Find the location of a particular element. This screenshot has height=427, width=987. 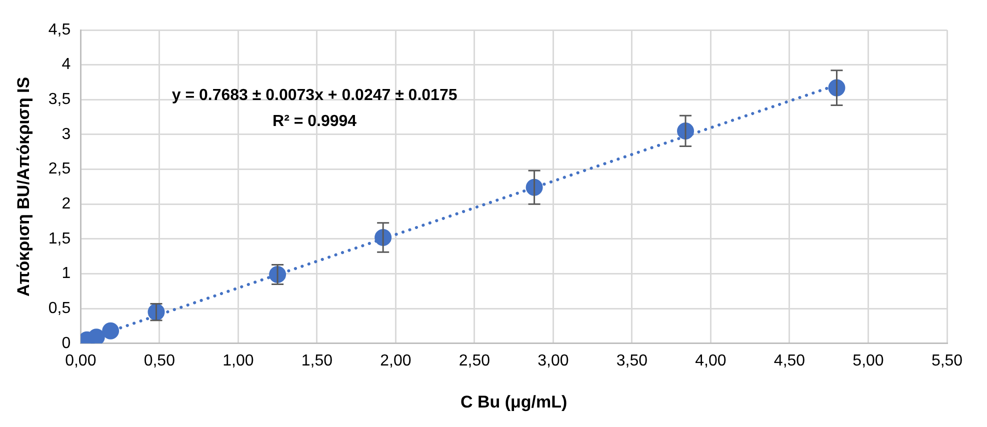

y-tick-label: 1,5 is located at coordinates (59, 239).